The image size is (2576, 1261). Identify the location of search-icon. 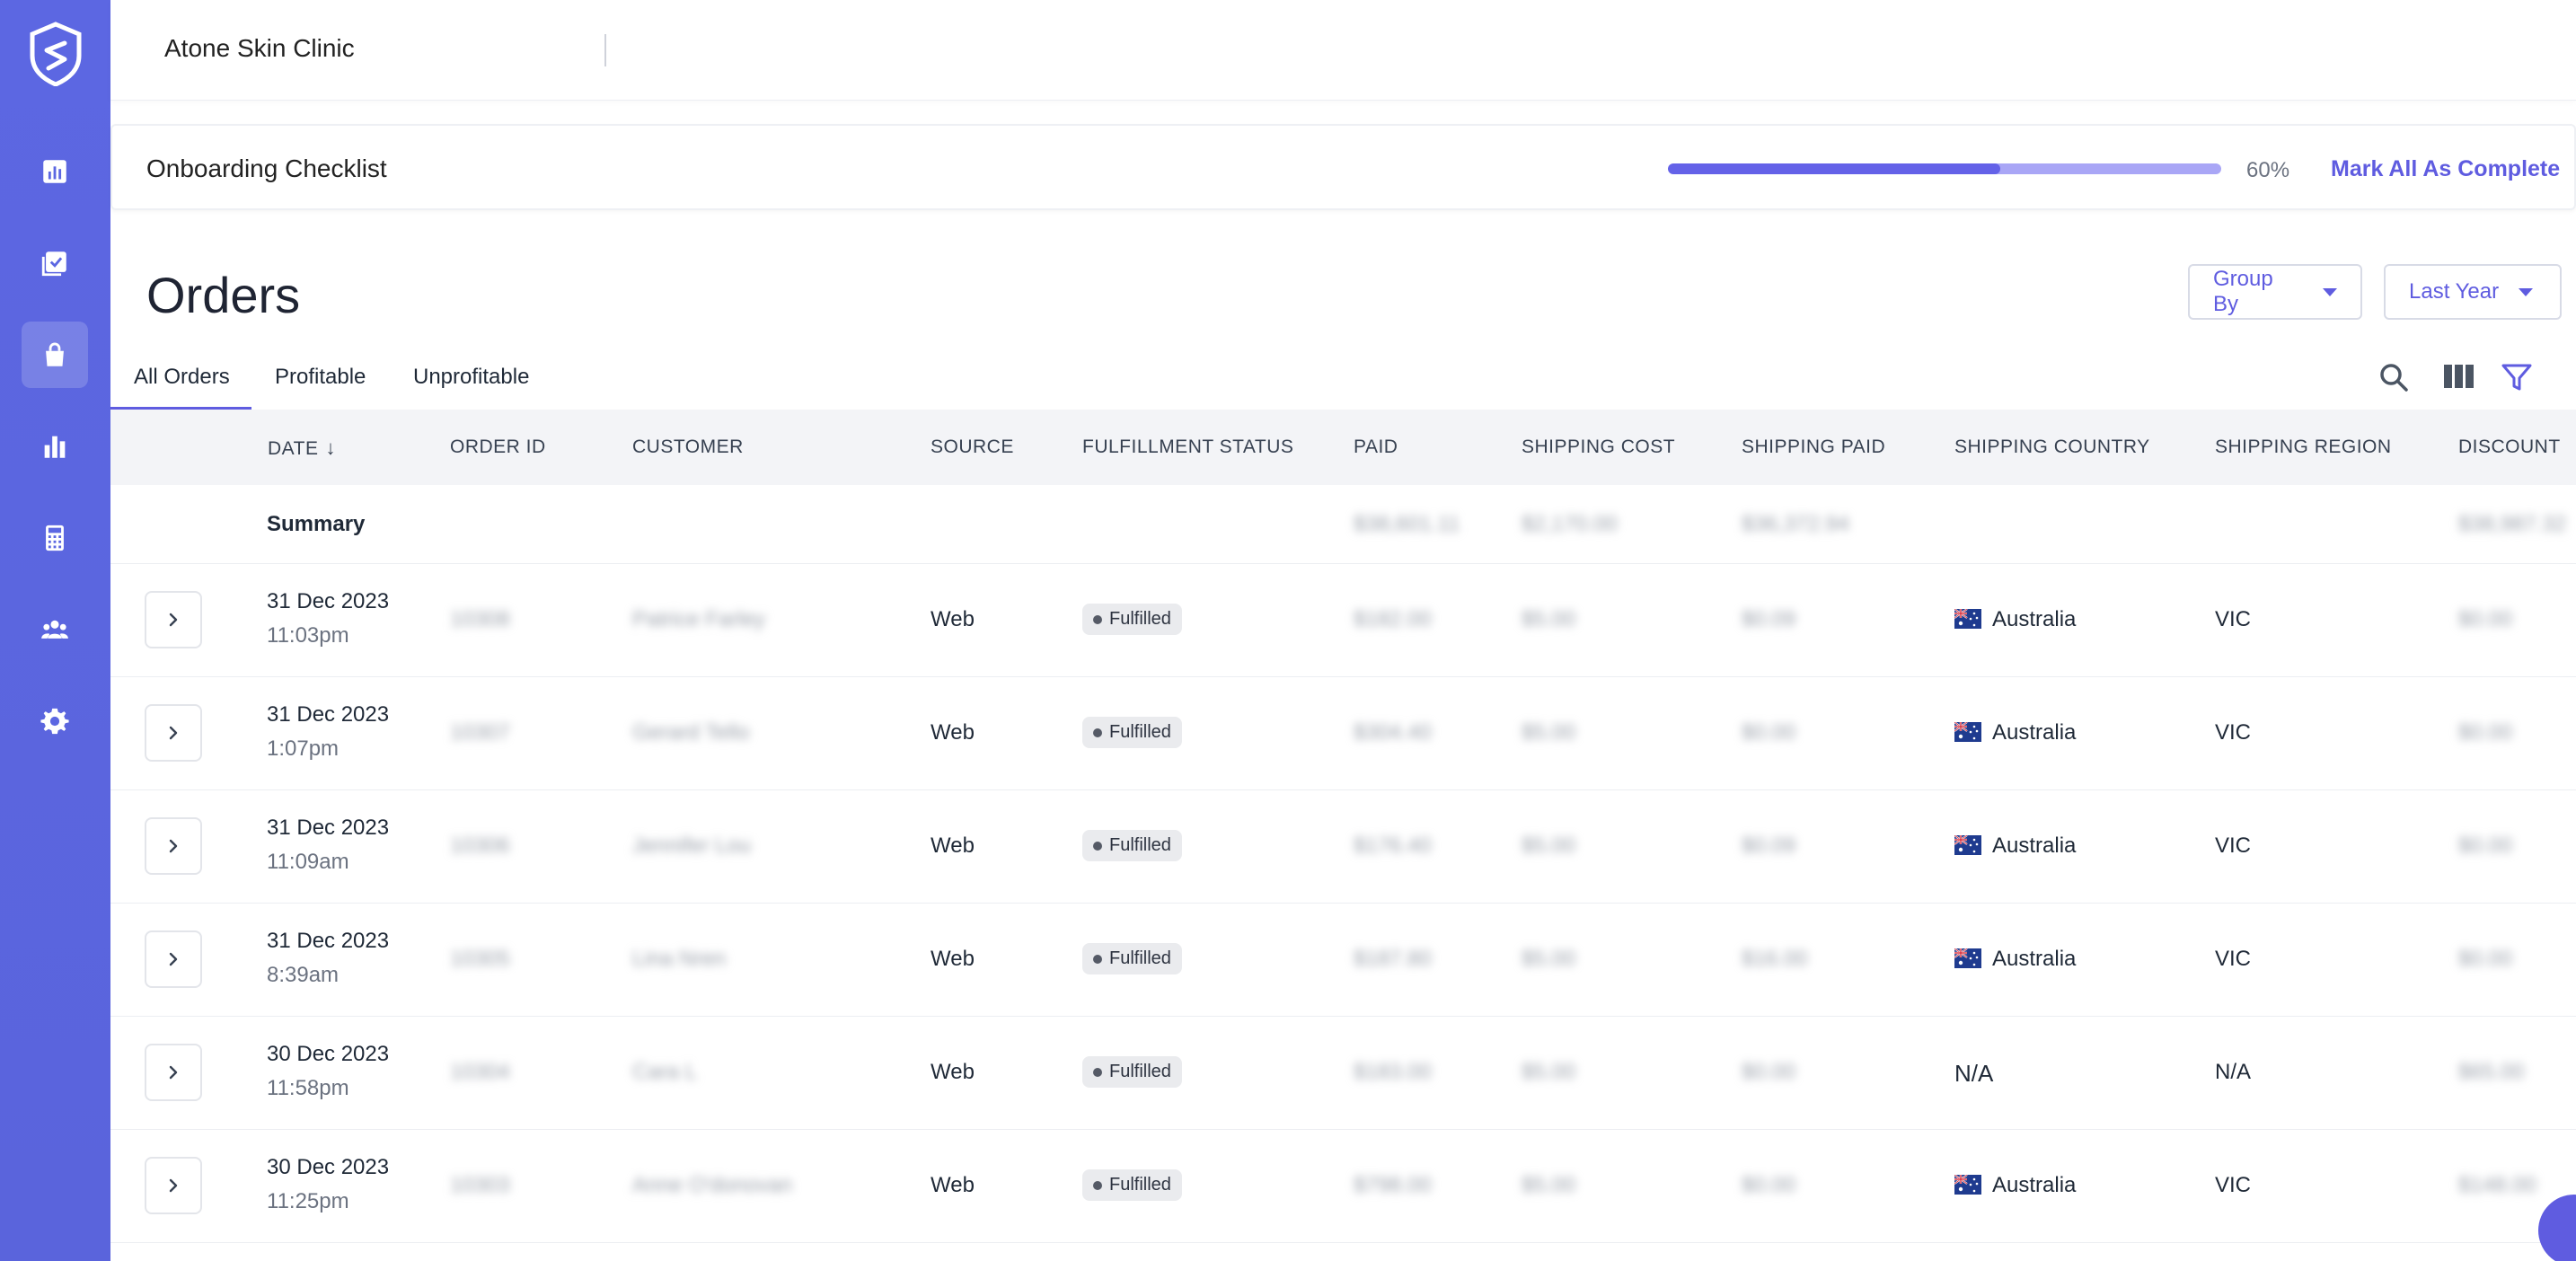
(2394, 377).